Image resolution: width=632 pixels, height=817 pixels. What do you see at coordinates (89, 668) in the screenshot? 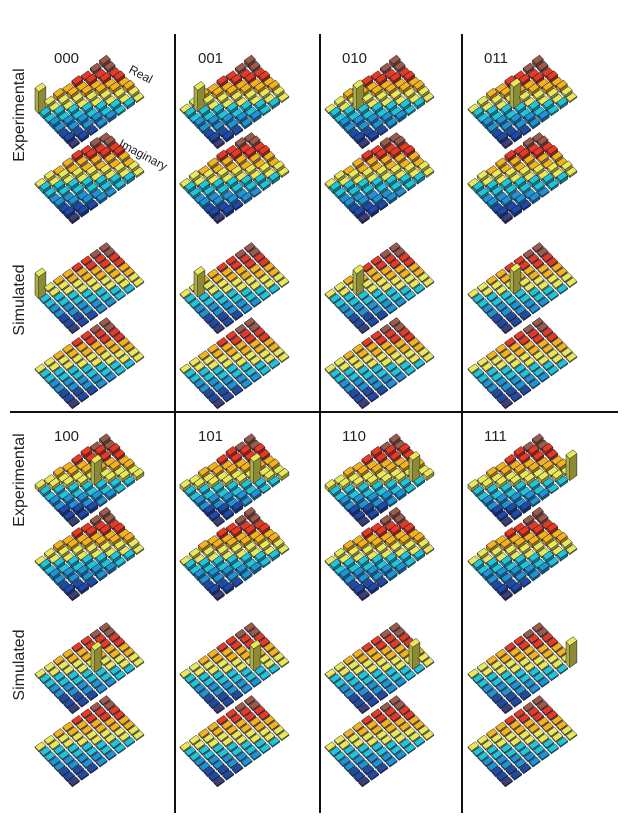
I see `plot-100-simulated-real` at bounding box center [89, 668].